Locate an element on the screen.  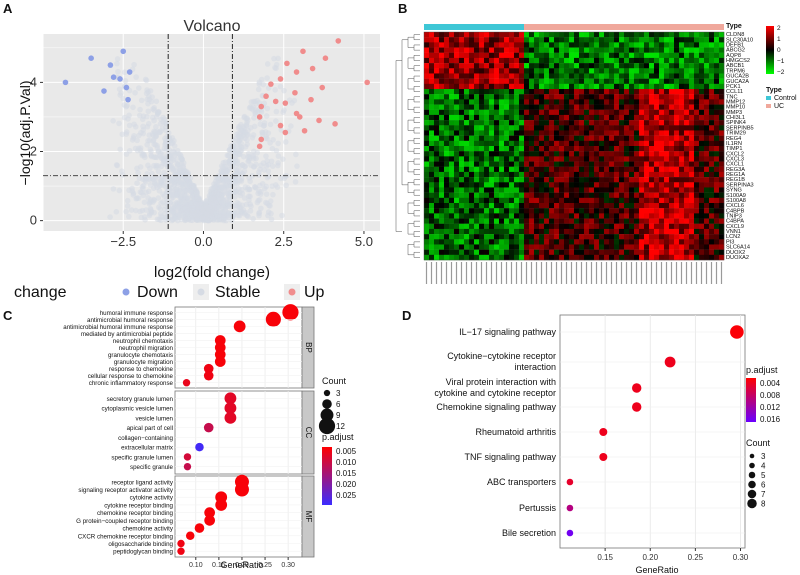
legend-key-stable is located at coordinates (201, 292).